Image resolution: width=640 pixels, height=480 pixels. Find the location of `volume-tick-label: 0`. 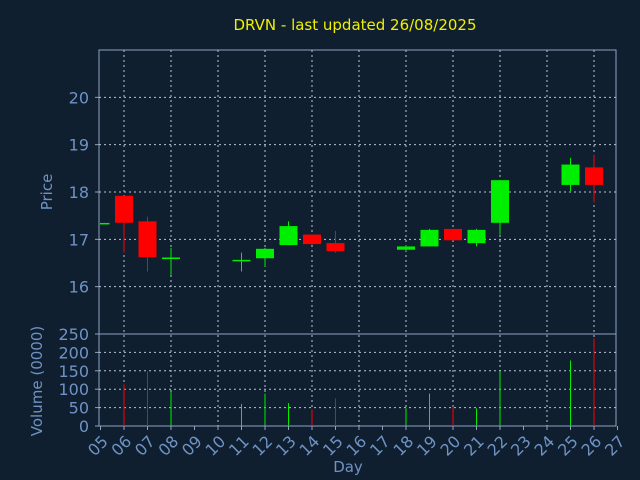

volume-tick-label: 0 is located at coordinates (84, 426).